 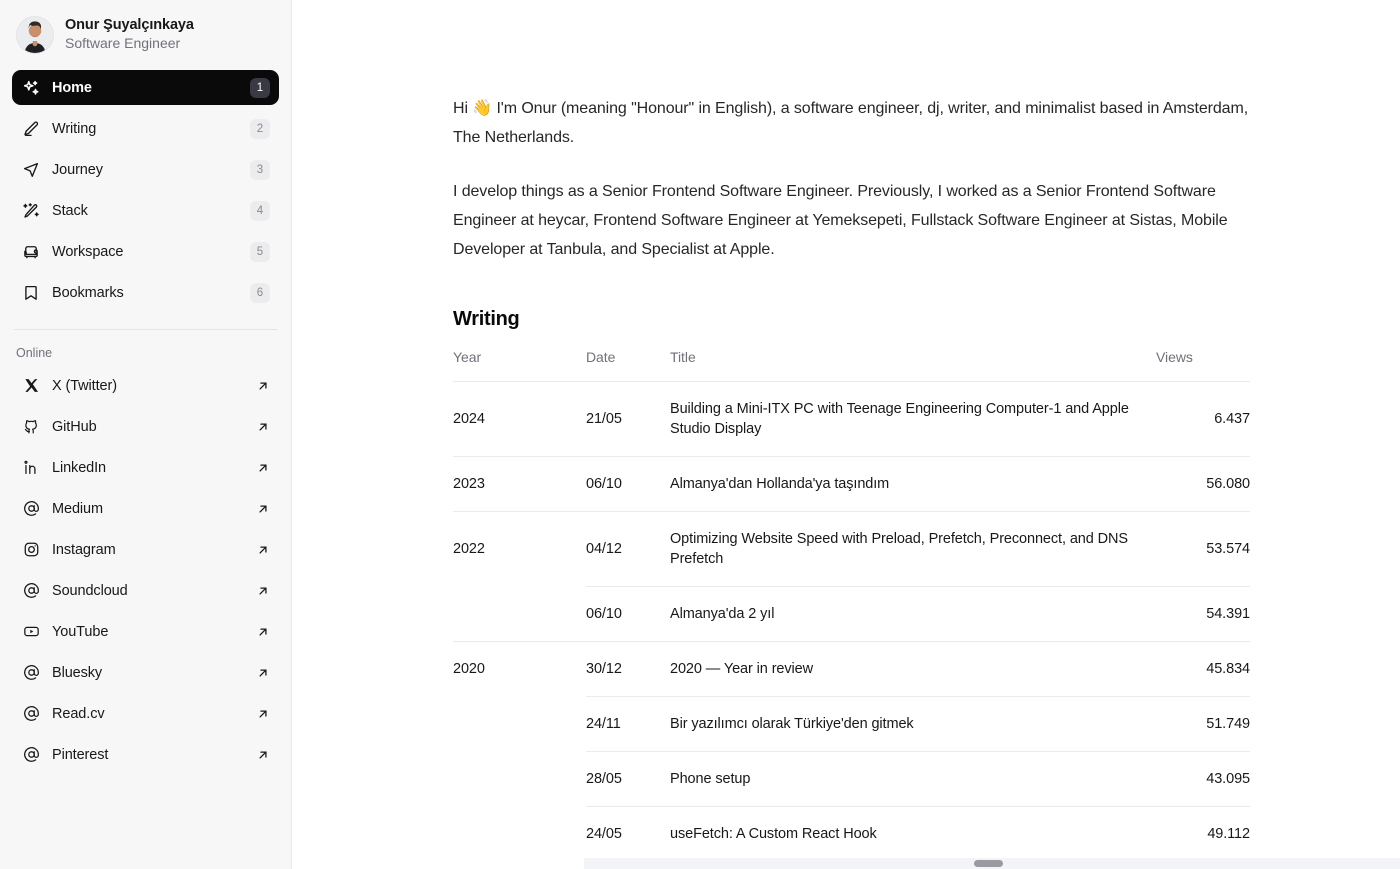 What do you see at coordinates (1203, 833) in the screenshot?
I see `row-views: 49.112` at bounding box center [1203, 833].